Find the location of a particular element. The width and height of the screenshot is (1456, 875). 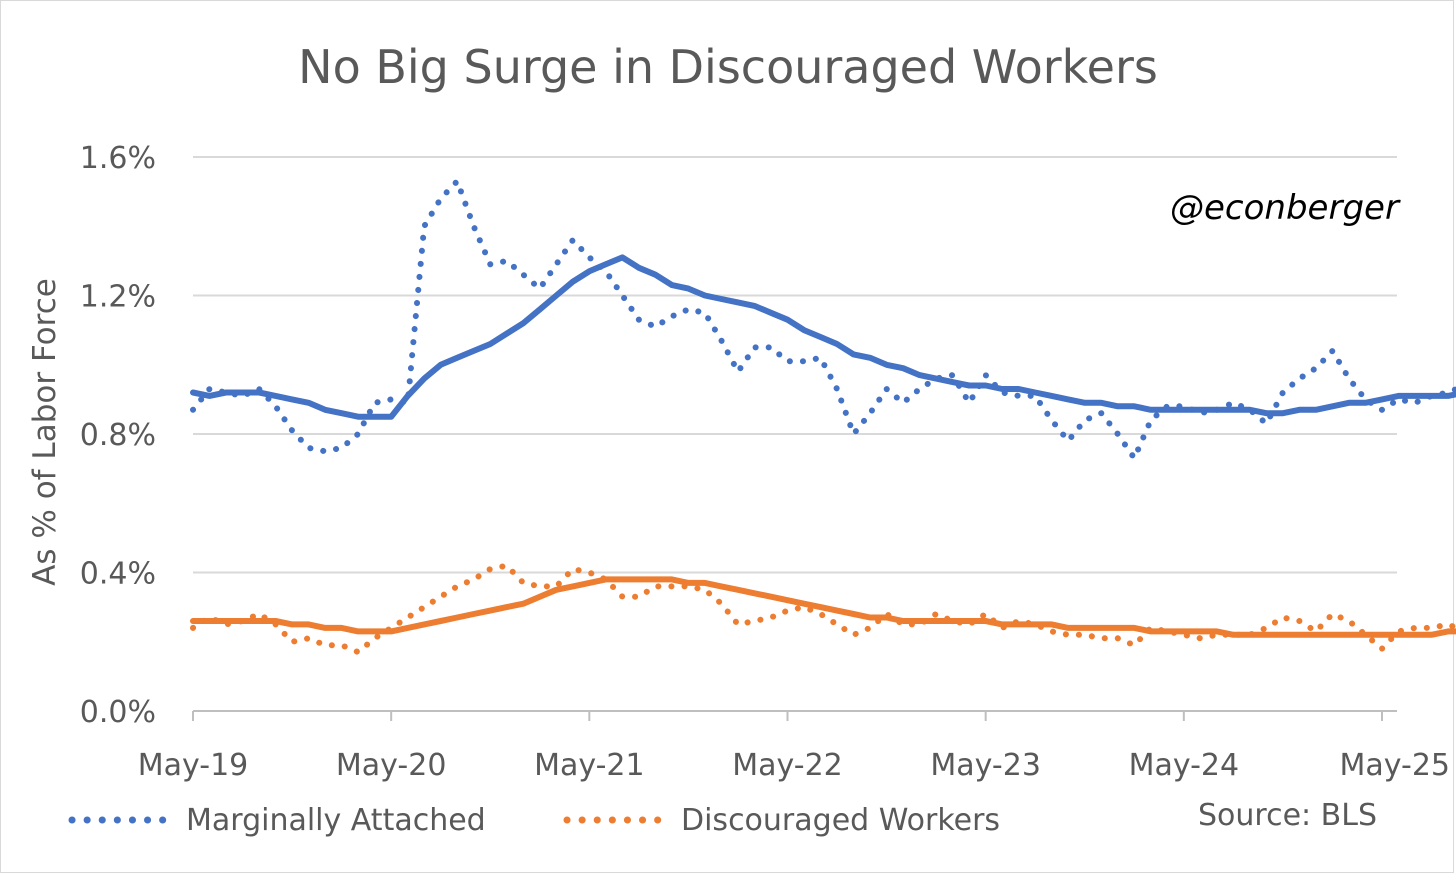

x-tick-label: May-23 is located at coordinates (985, 765).